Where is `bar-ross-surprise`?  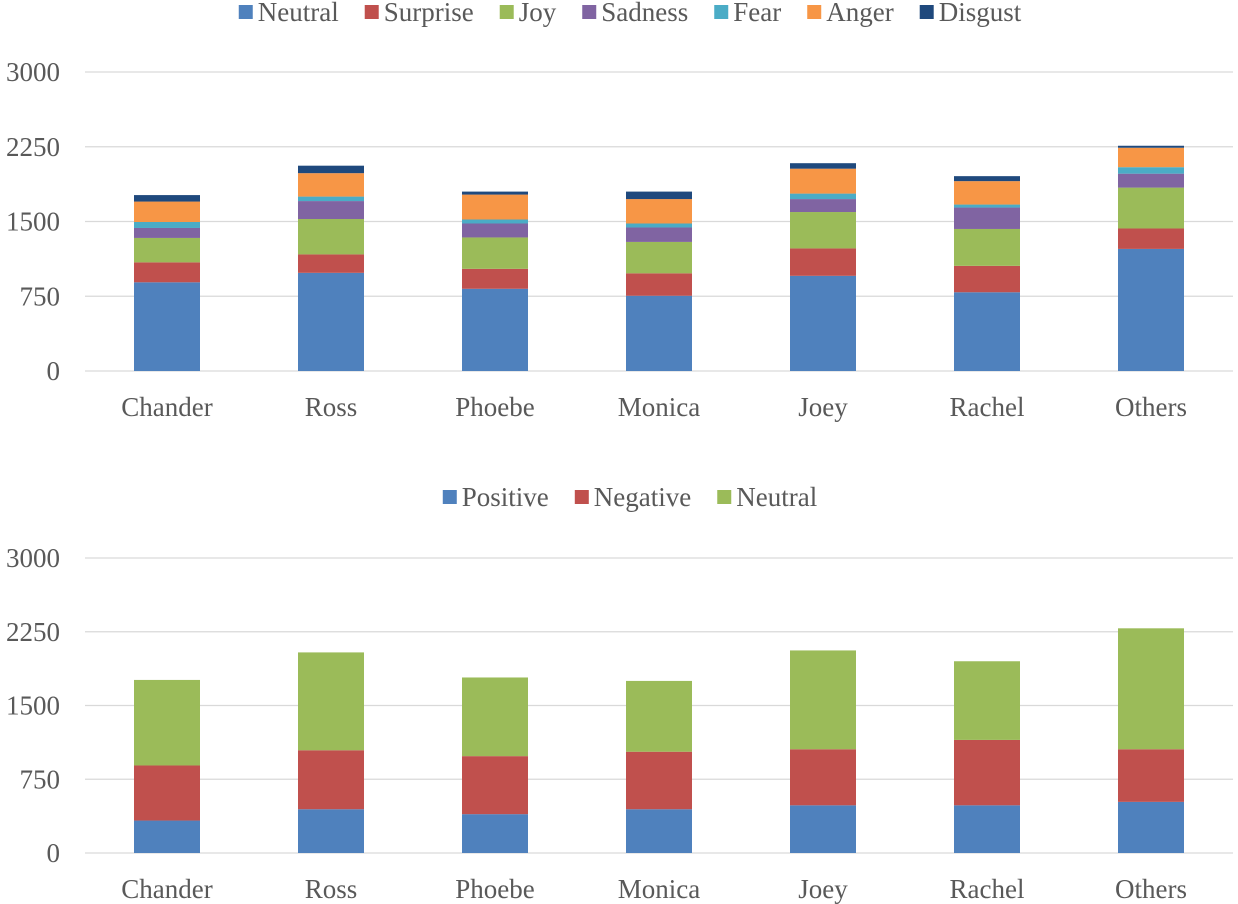 bar-ross-surprise is located at coordinates (331, 263).